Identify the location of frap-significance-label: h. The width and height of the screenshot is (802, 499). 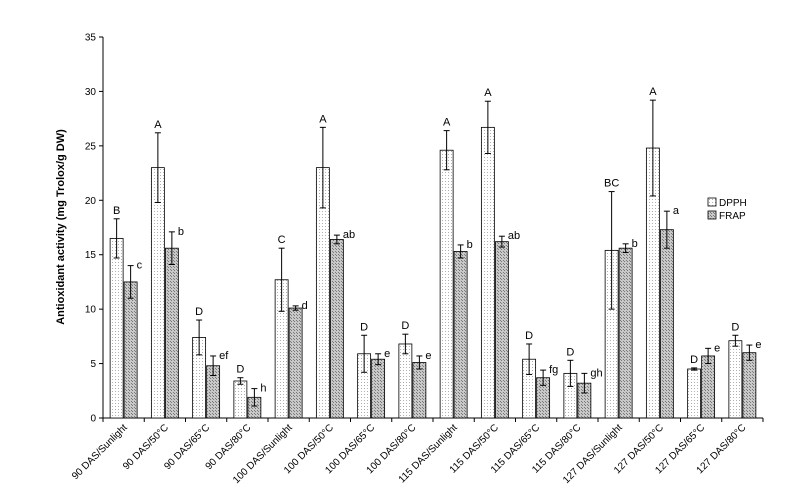
(263, 389).